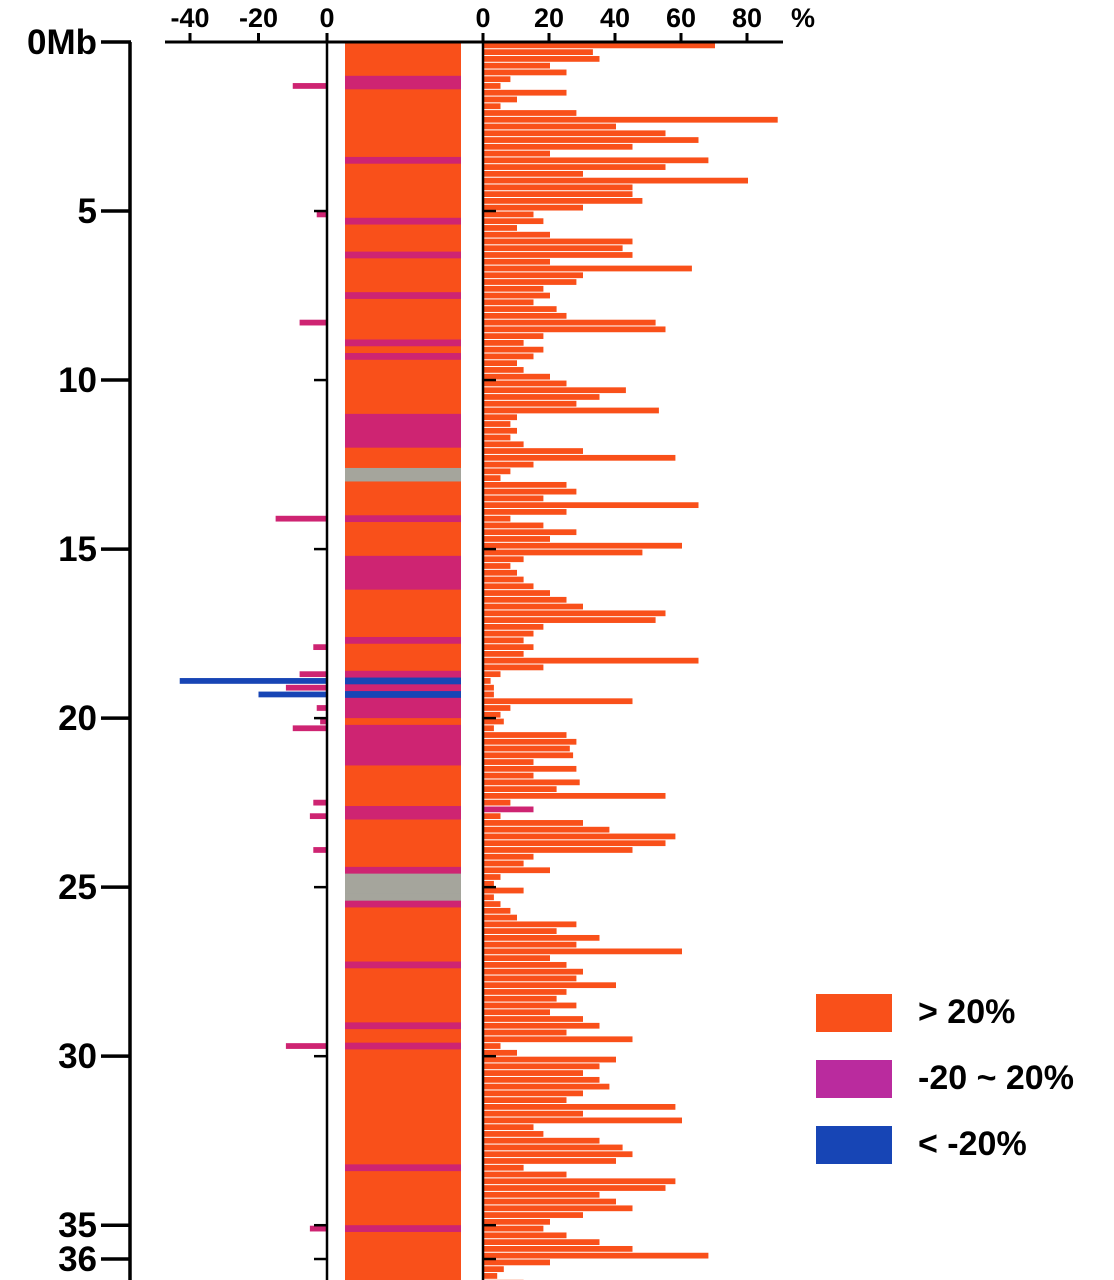  Describe the element at coordinates (77, 380) in the screenshot. I see `mb-tick-label: 10` at that location.